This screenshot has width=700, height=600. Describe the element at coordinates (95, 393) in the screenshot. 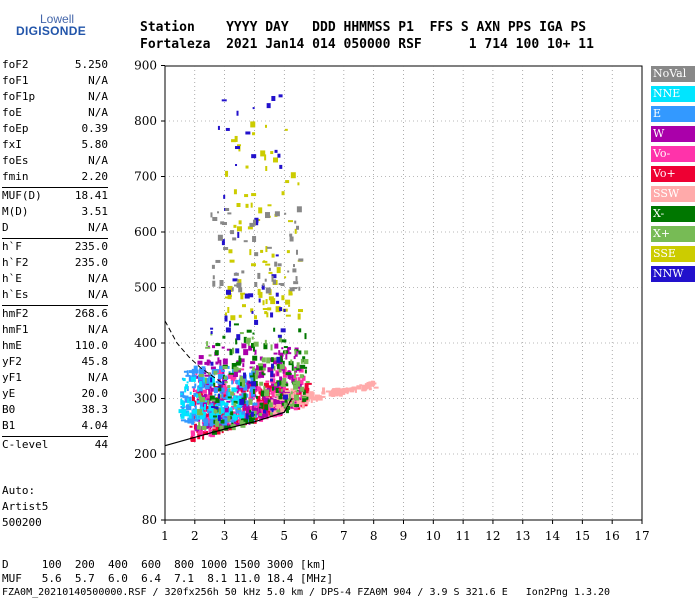

I see `param-value: 20.0` at that location.